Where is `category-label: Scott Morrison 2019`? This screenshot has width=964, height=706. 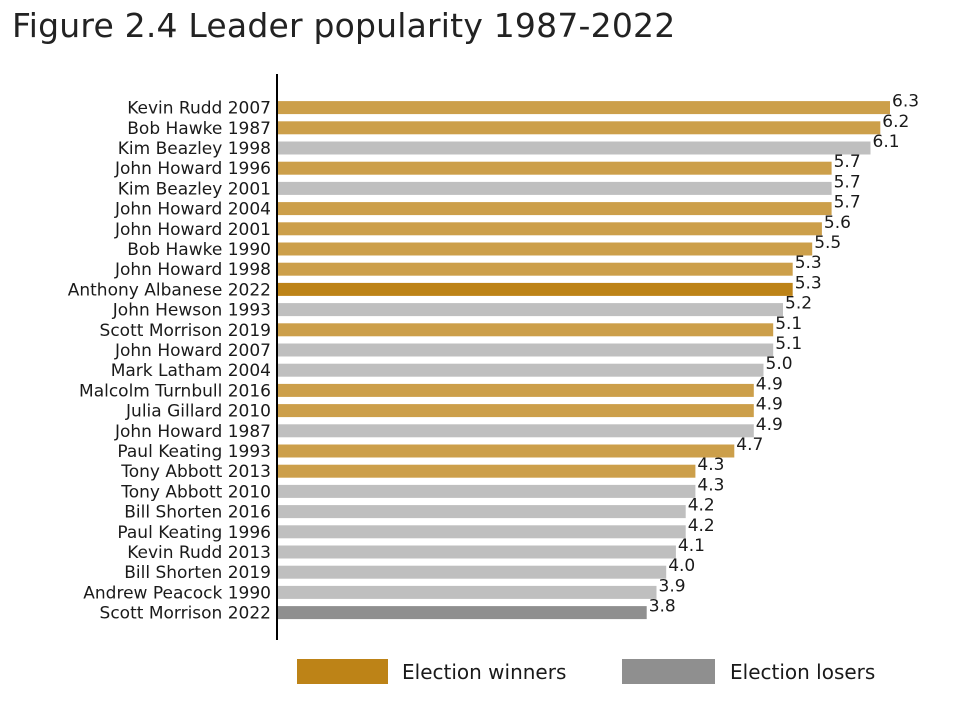 category-label: Scott Morrison 2019 is located at coordinates (185, 331).